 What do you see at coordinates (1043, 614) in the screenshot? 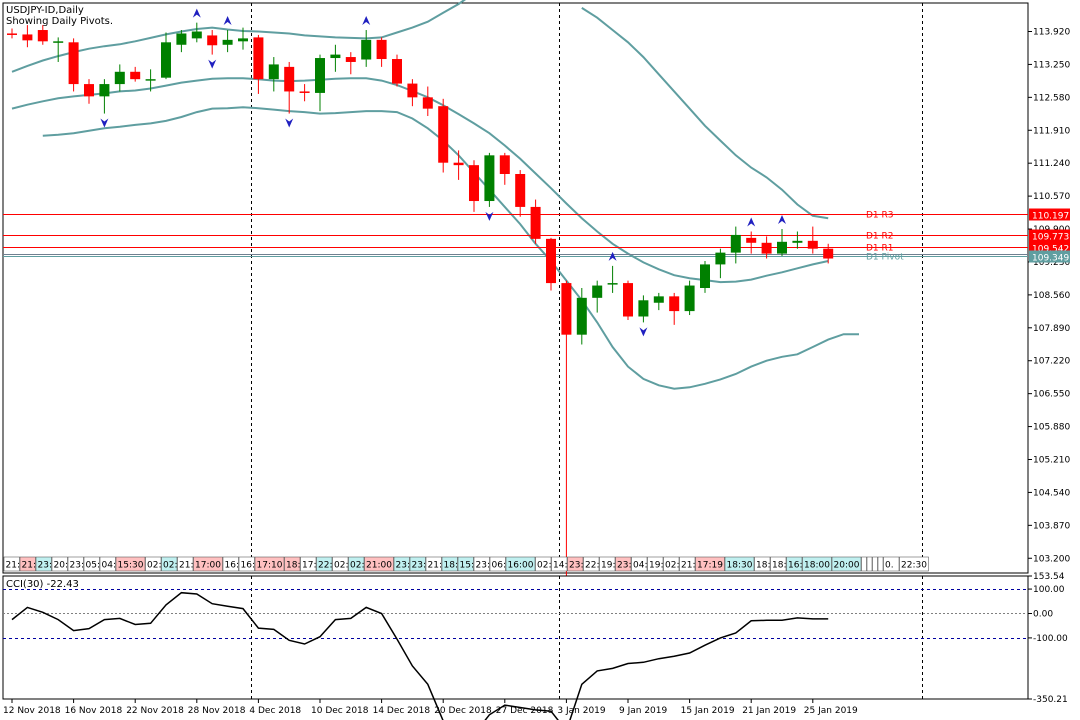
I see `cci-tick-label: 0.00` at bounding box center [1043, 614].